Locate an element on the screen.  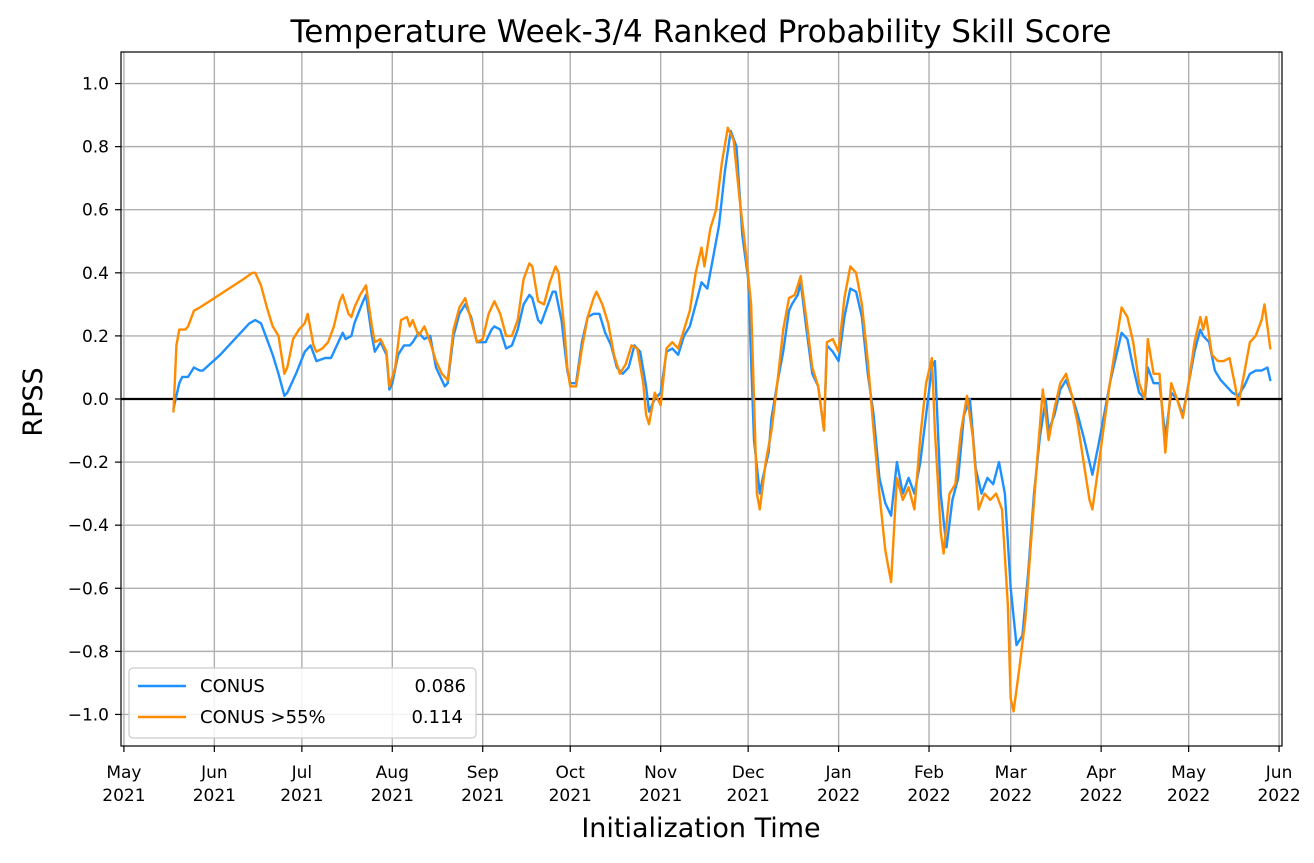
x-tick-month-label: Jan is located at coordinates (837, 773).